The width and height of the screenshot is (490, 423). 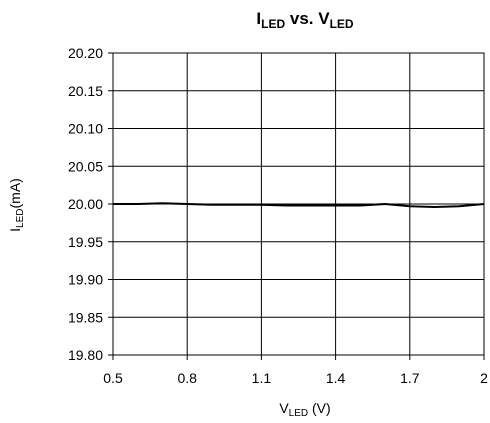 What do you see at coordinates (113, 378) in the screenshot?
I see `x-tick-label: 0.5` at bounding box center [113, 378].